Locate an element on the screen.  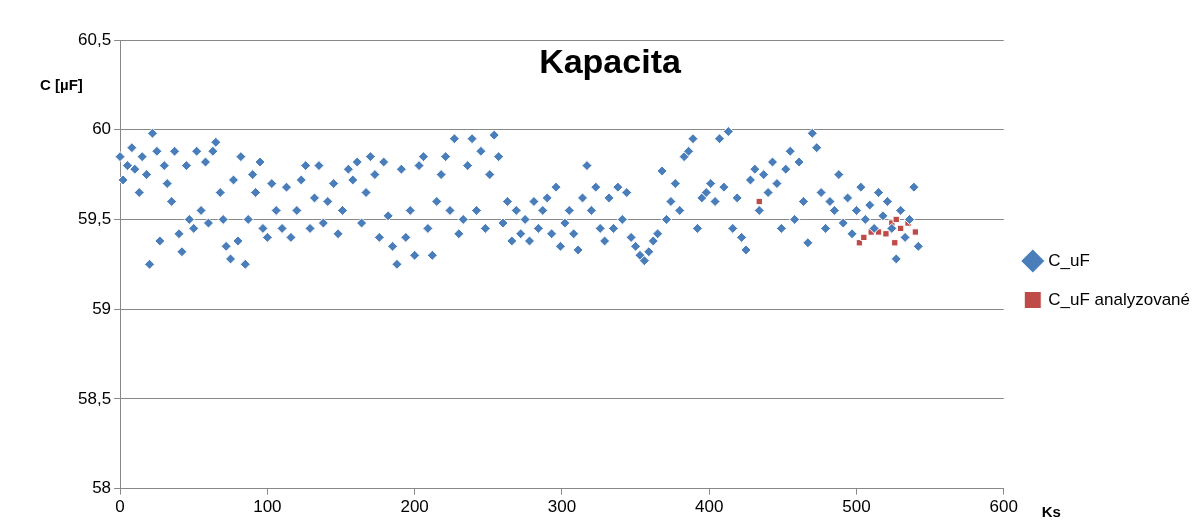
x-tick-label: 400 is located at coordinates (709, 507).